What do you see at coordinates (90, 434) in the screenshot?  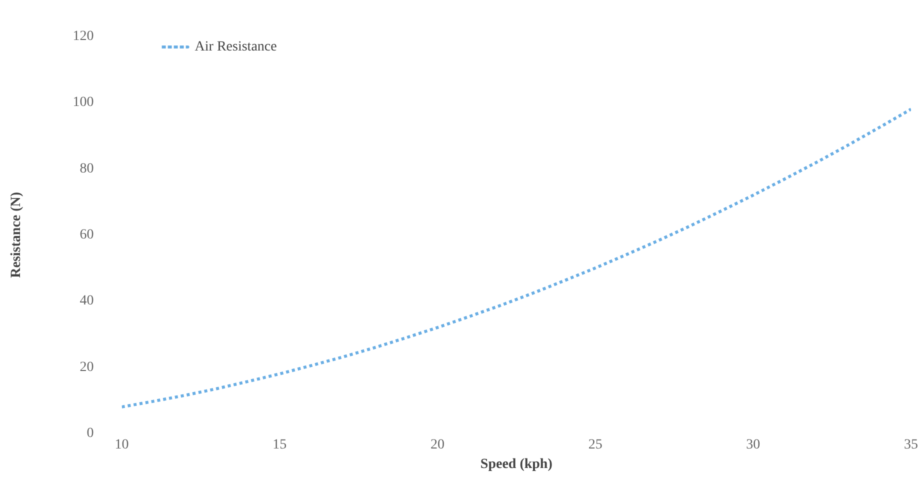 I see `y-tick-label: 0` at bounding box center [90, 434].